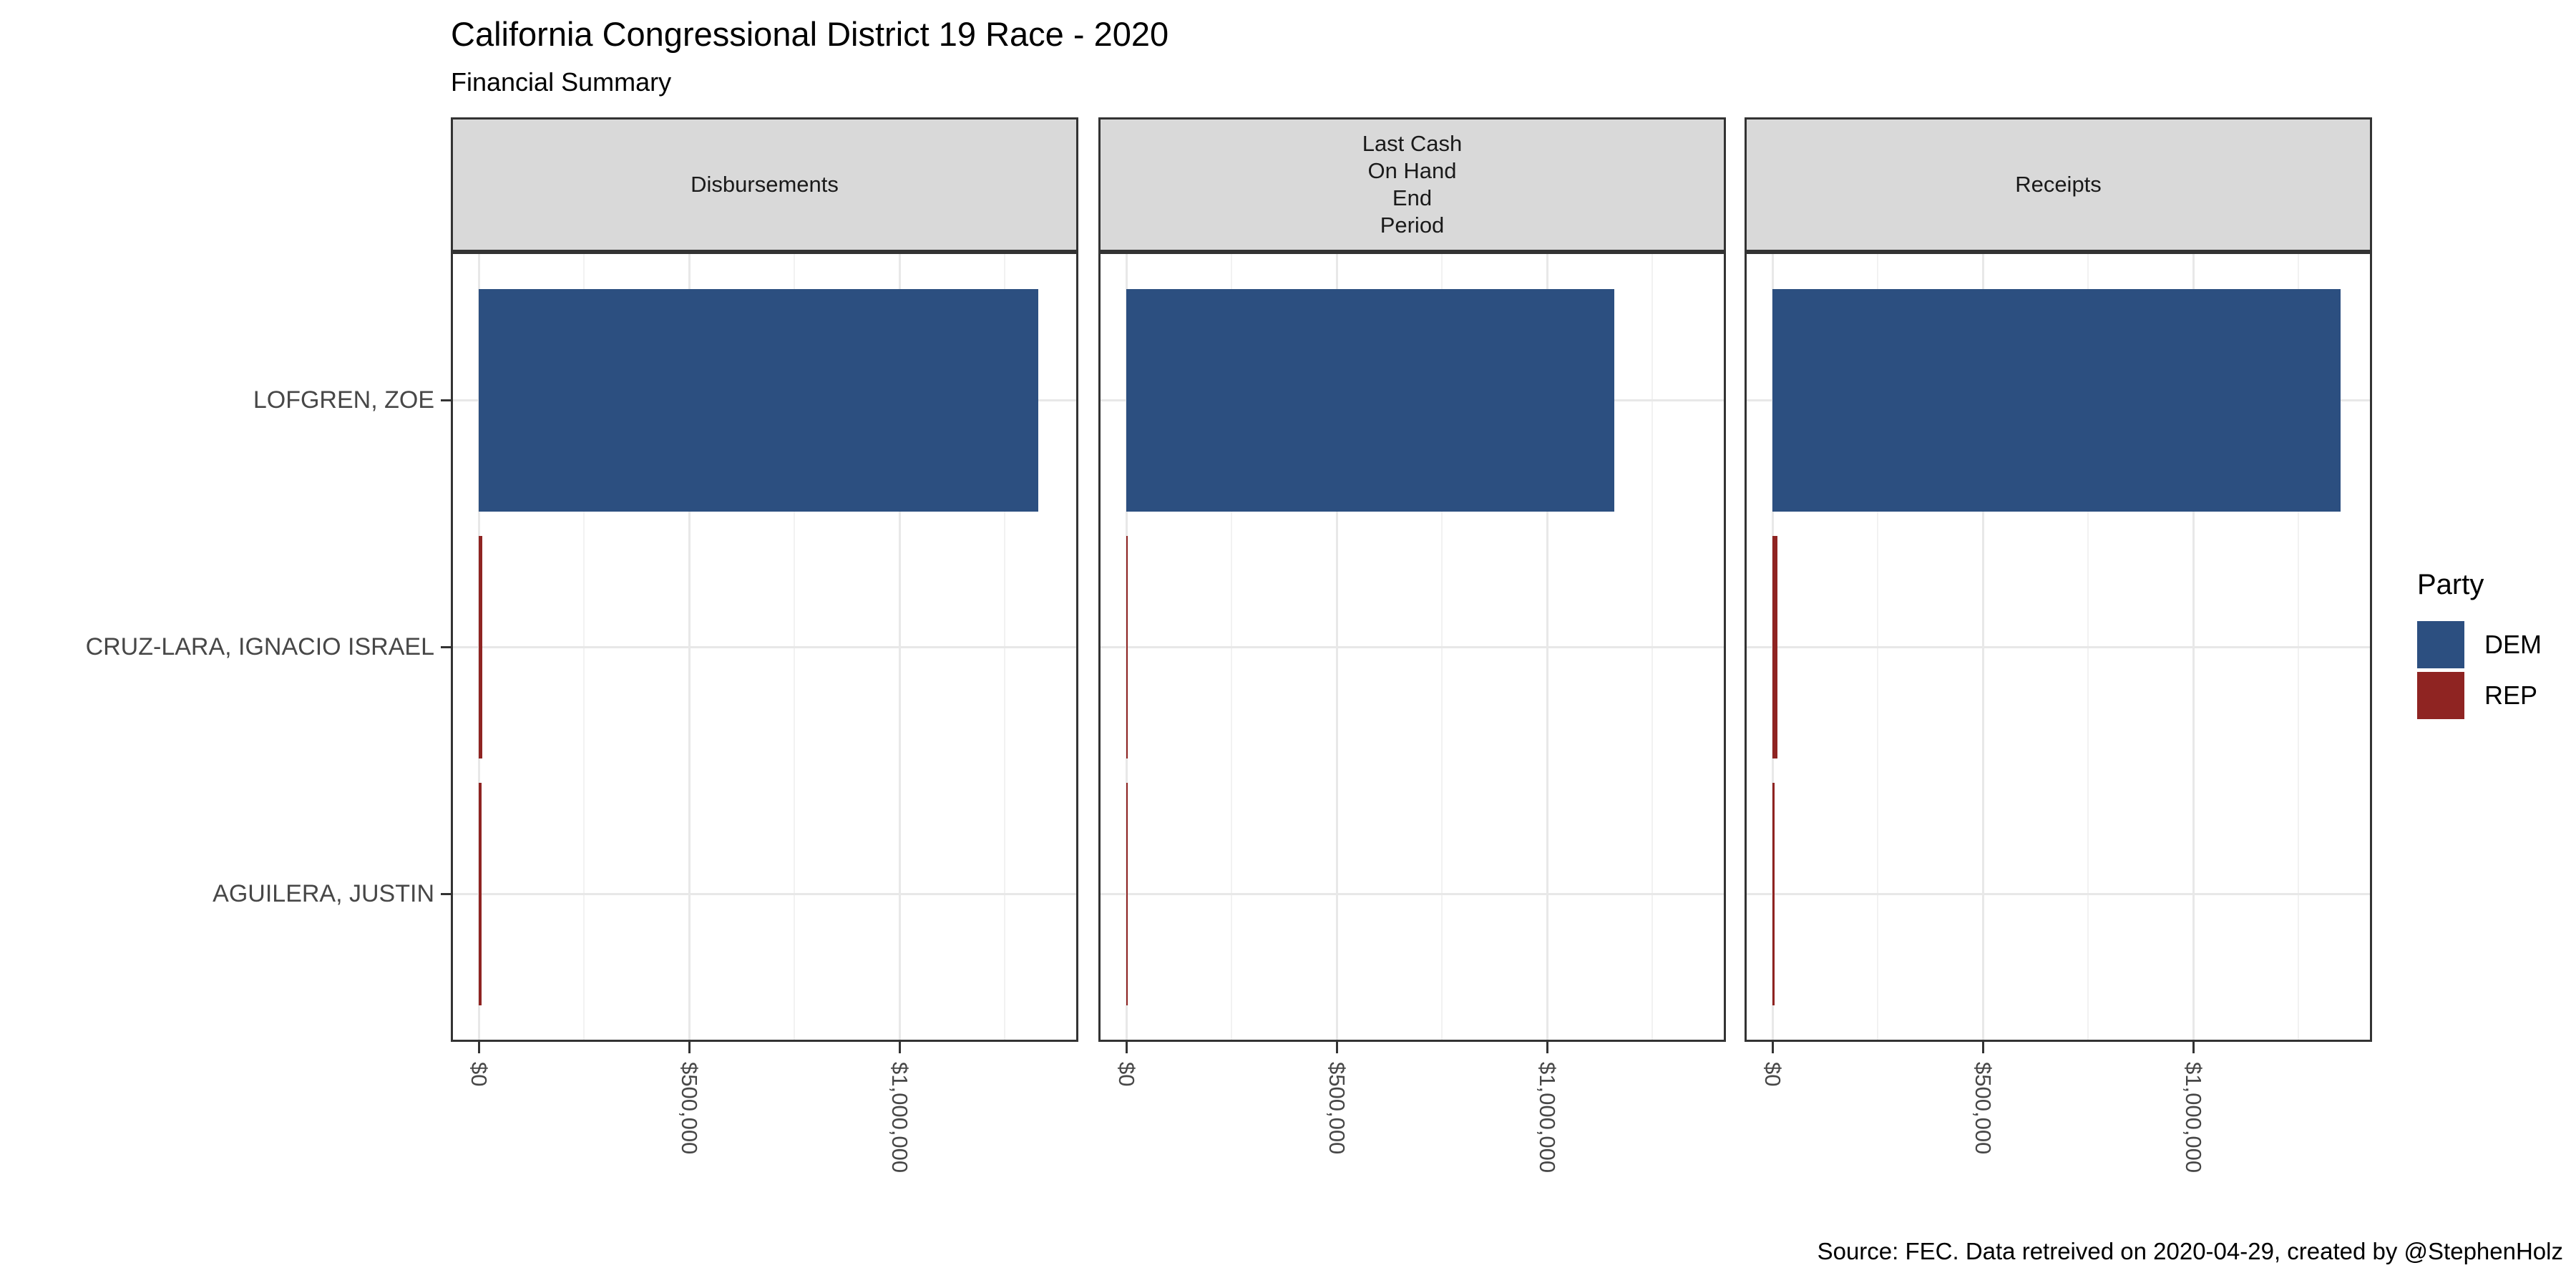  What do you see at coordinates (323, 894) in the screenshot?
I see `y-axis-label: AGUILERA, JUSTIN` at bounding box center [323, 894].